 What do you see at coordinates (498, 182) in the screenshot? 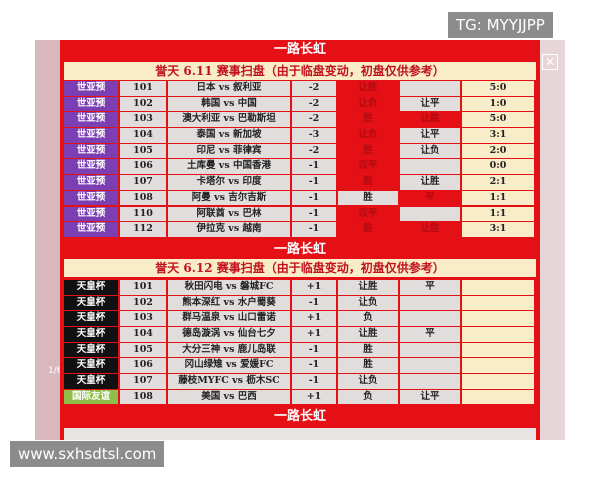
I see `score-cell: 2:1` at bounding box center [498, 182].